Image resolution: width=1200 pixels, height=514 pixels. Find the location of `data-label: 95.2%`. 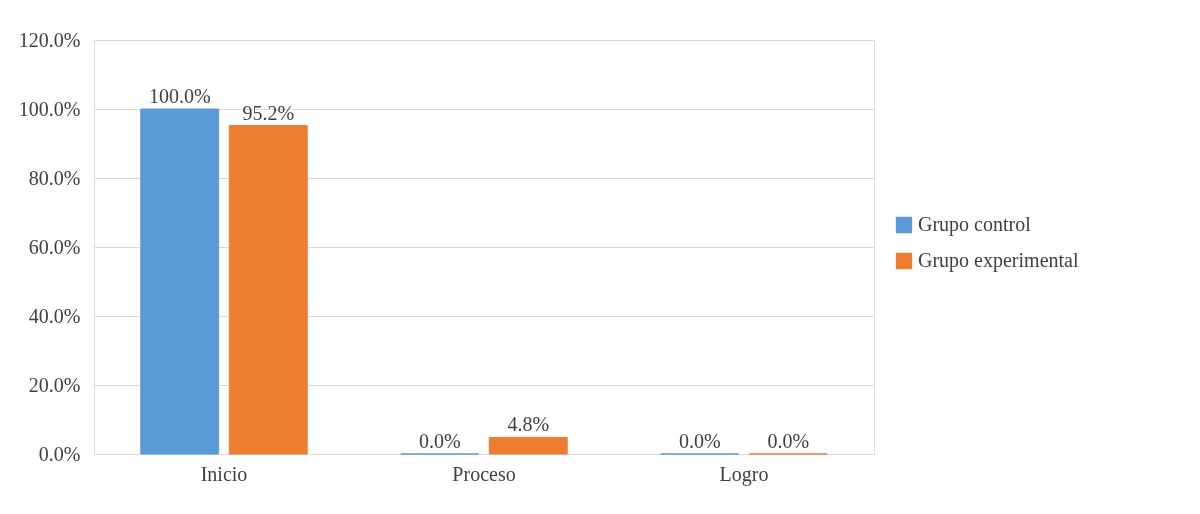

data-label: 95.2% is located at coordinates (268, 112).